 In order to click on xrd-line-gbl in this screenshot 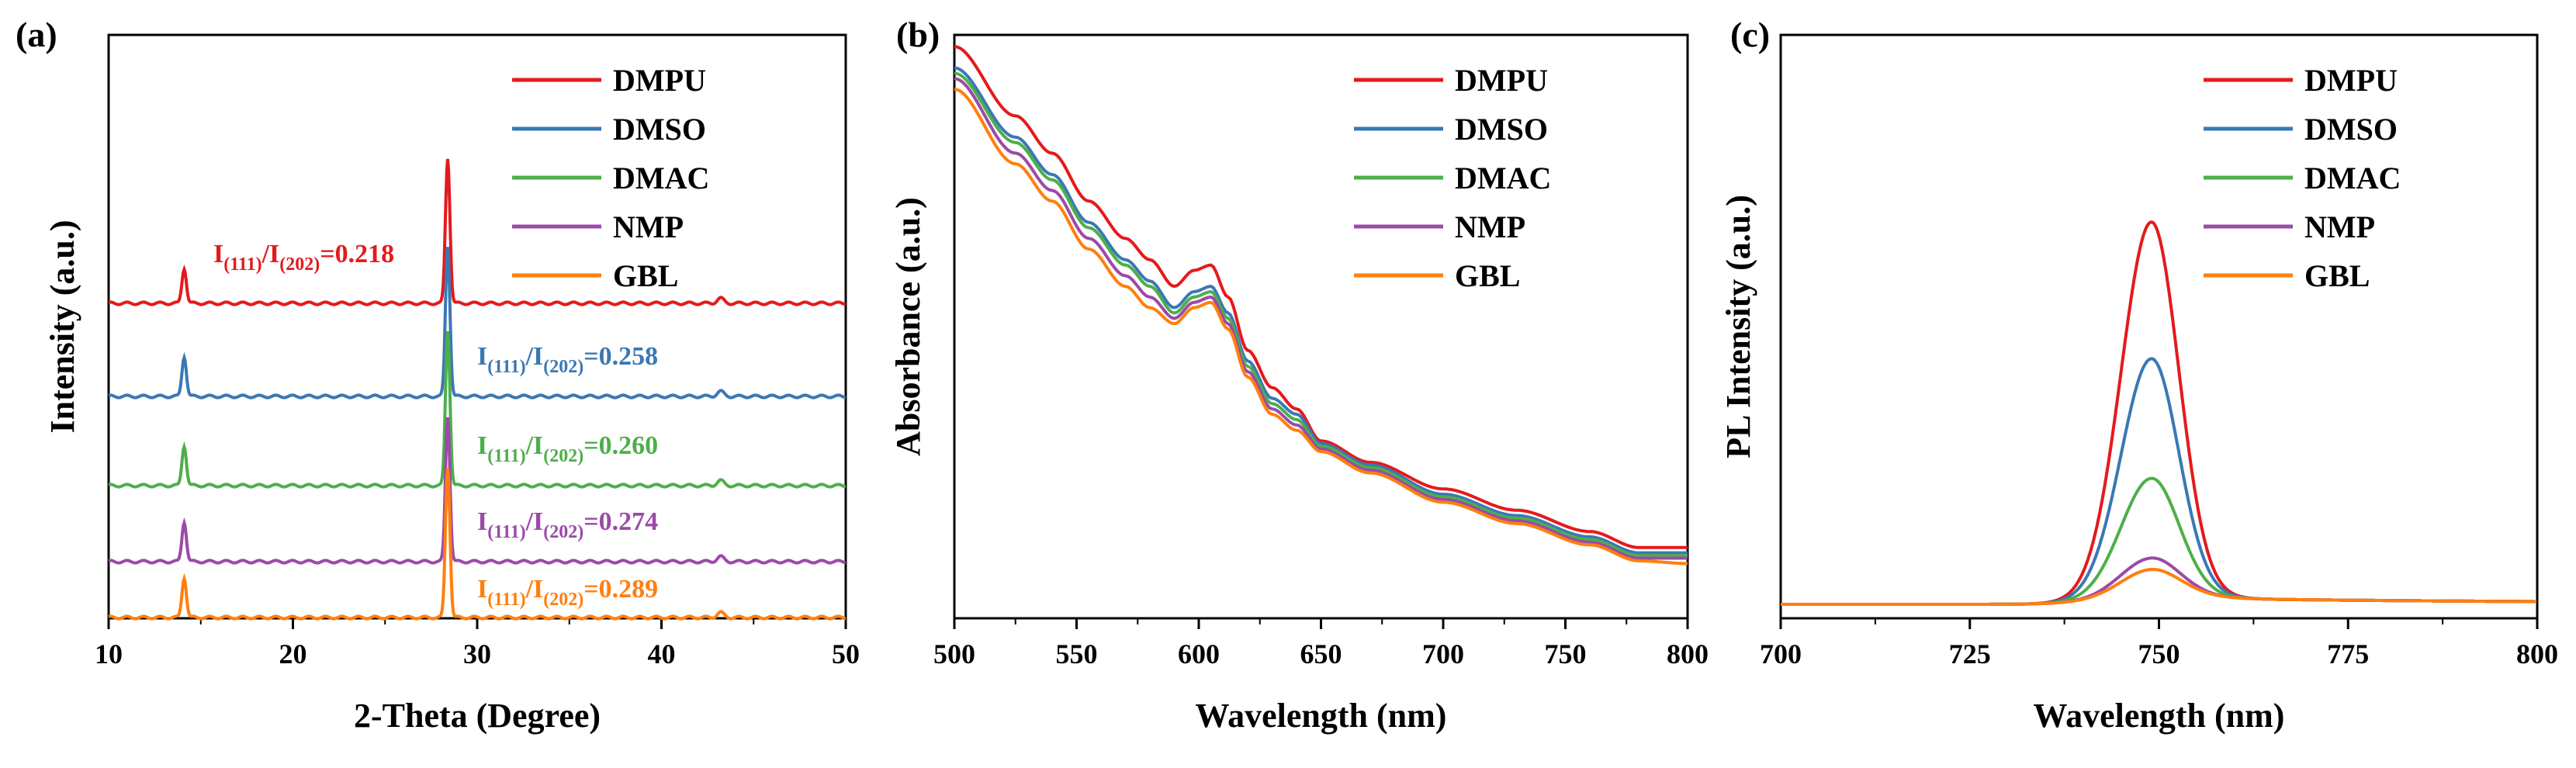, I will do `click(478, 544)`.